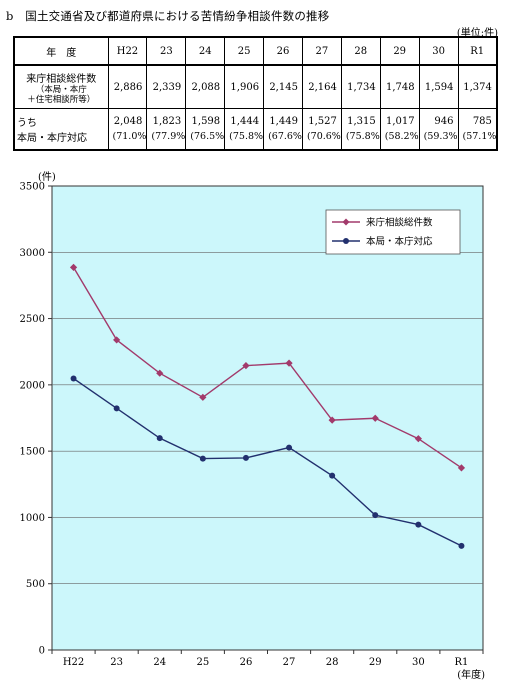 The image size is (508, 688). What do you see at coordinates (244, 129) in the screenshot?
I see `hq-count-cell: 1,444 (75.8%)` at bounding box center [244, 129].